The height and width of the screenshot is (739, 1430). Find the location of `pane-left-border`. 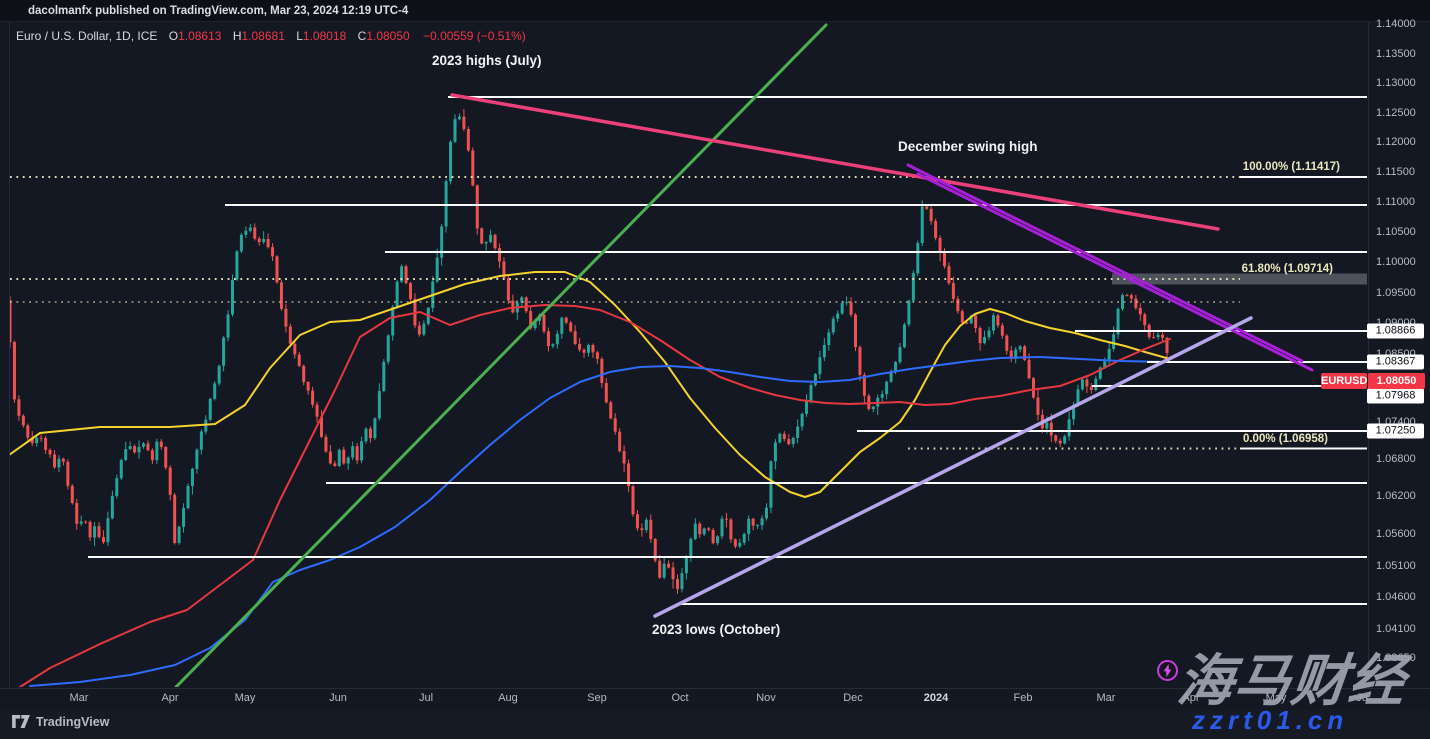

pane-left-border is located at coordinates (9, 355).